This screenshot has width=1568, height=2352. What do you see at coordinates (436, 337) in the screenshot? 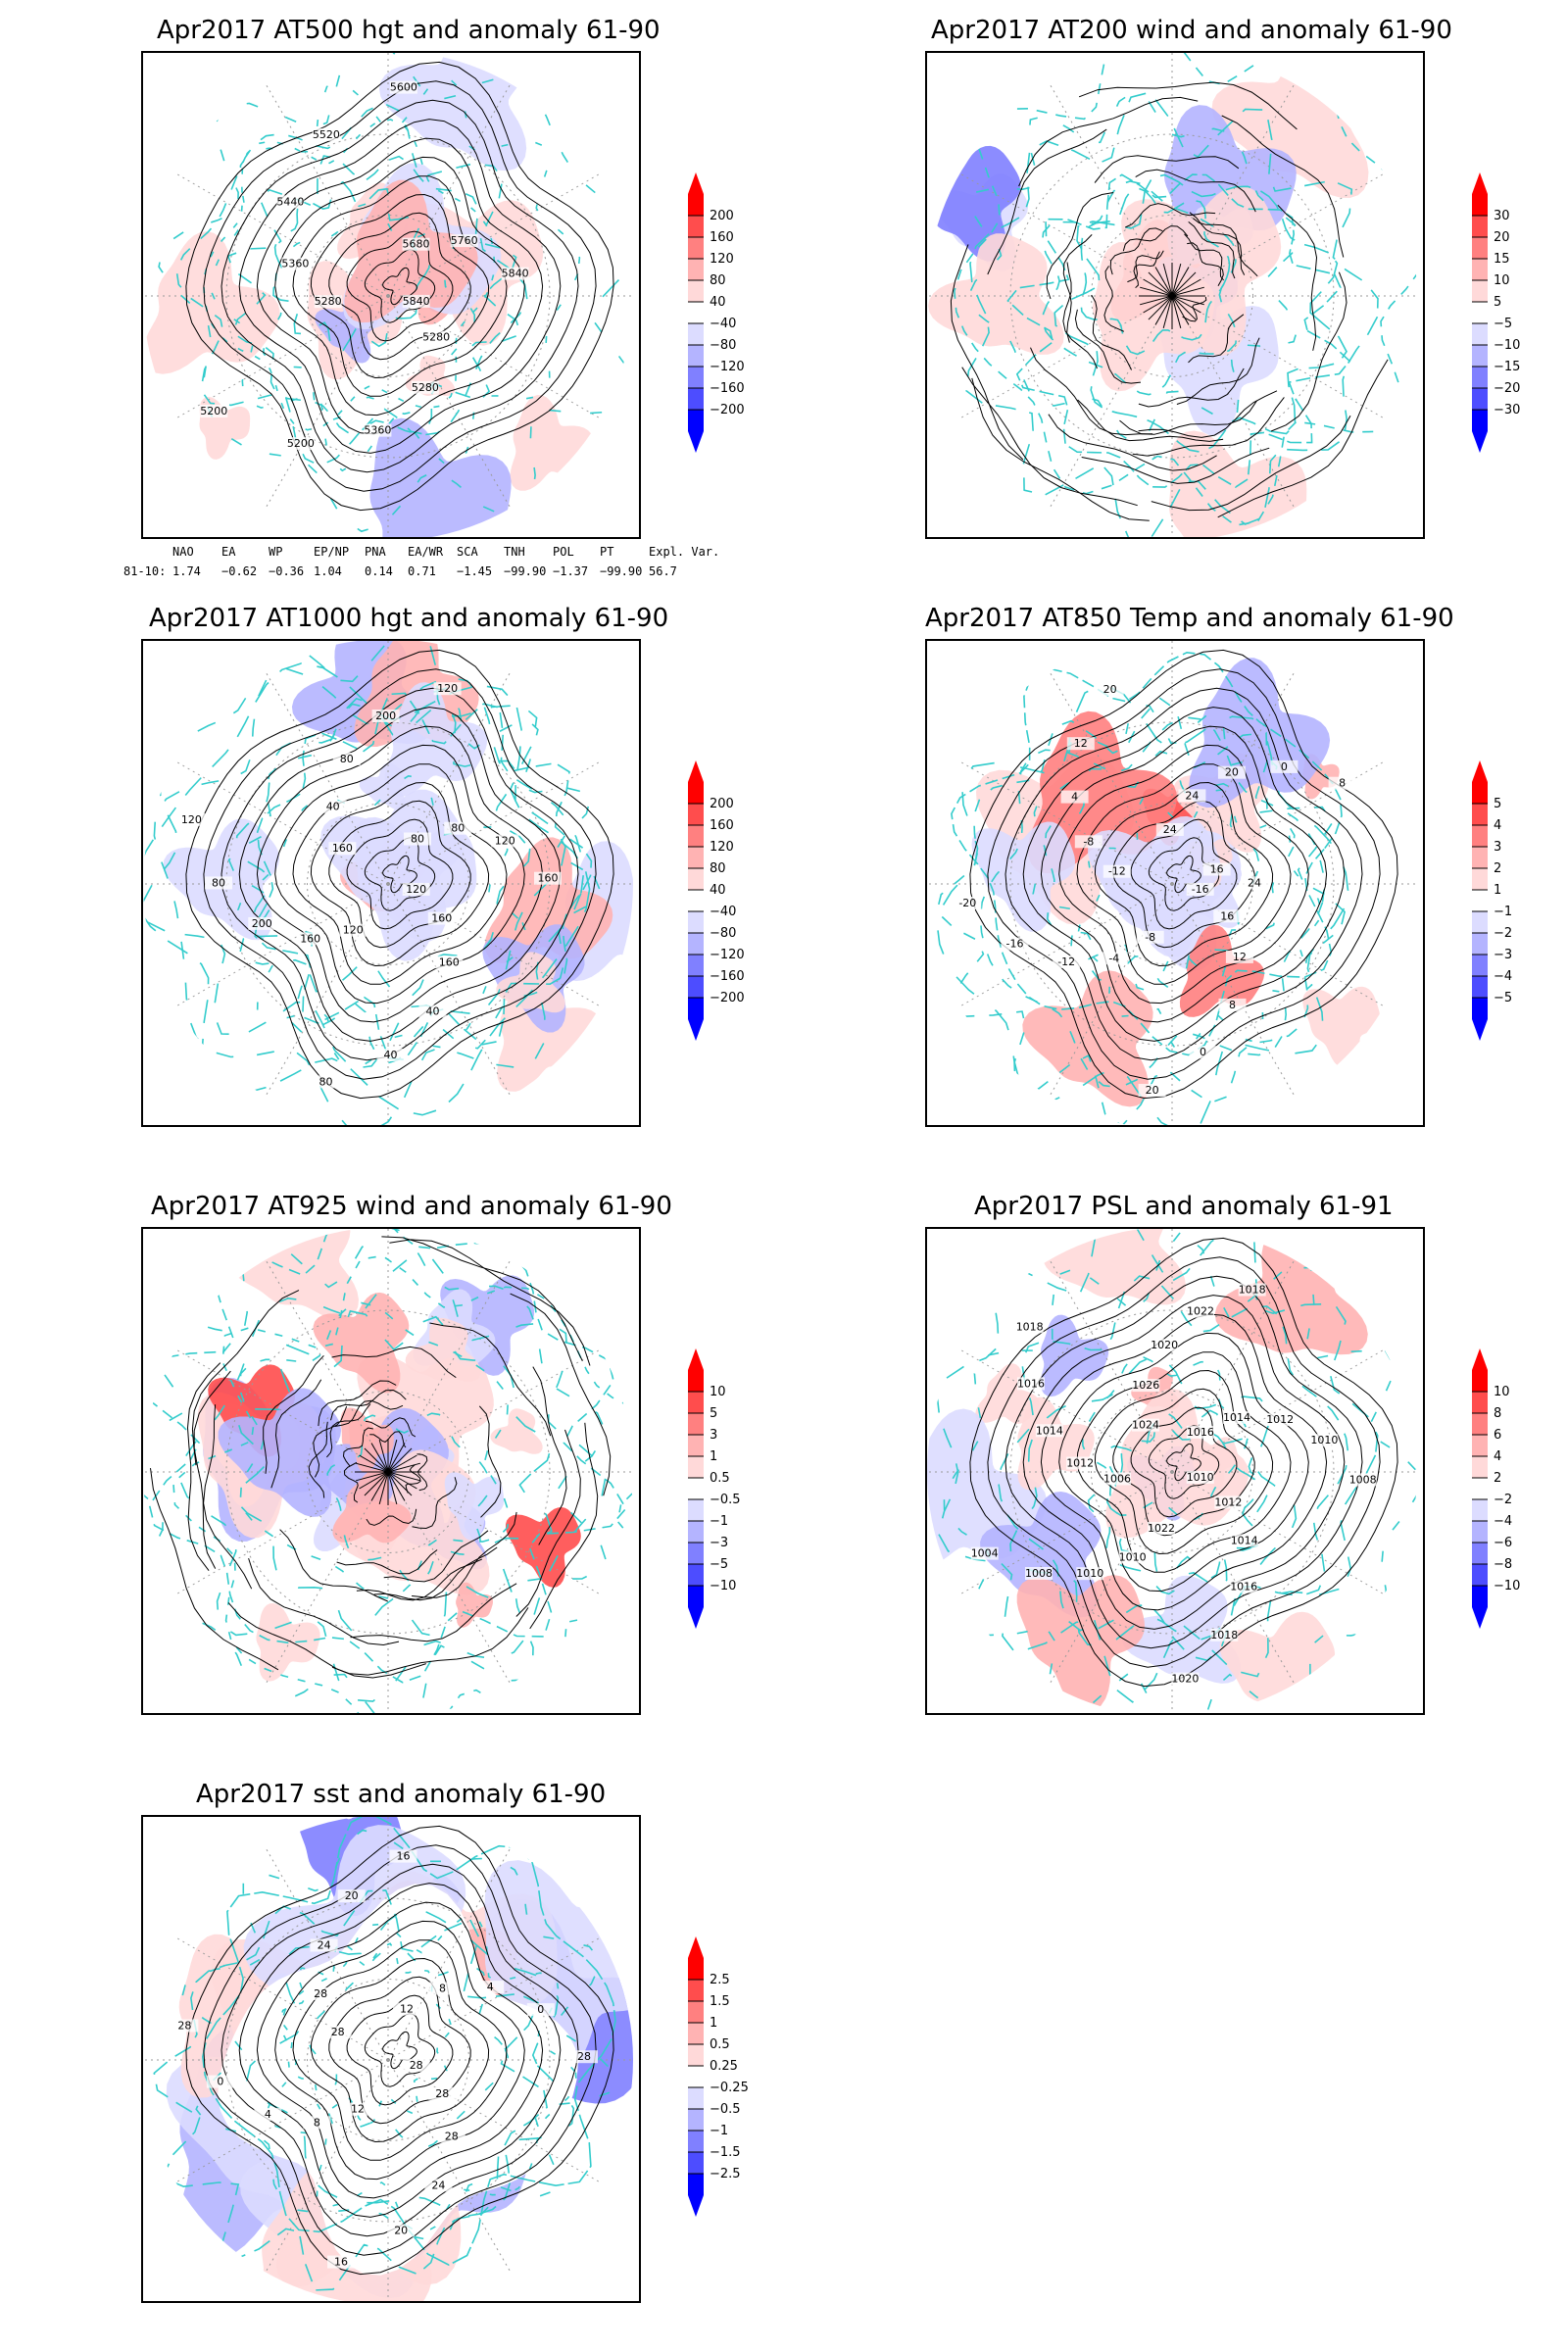
I see `contour-label: 5280` at bounding box center [436, 337].